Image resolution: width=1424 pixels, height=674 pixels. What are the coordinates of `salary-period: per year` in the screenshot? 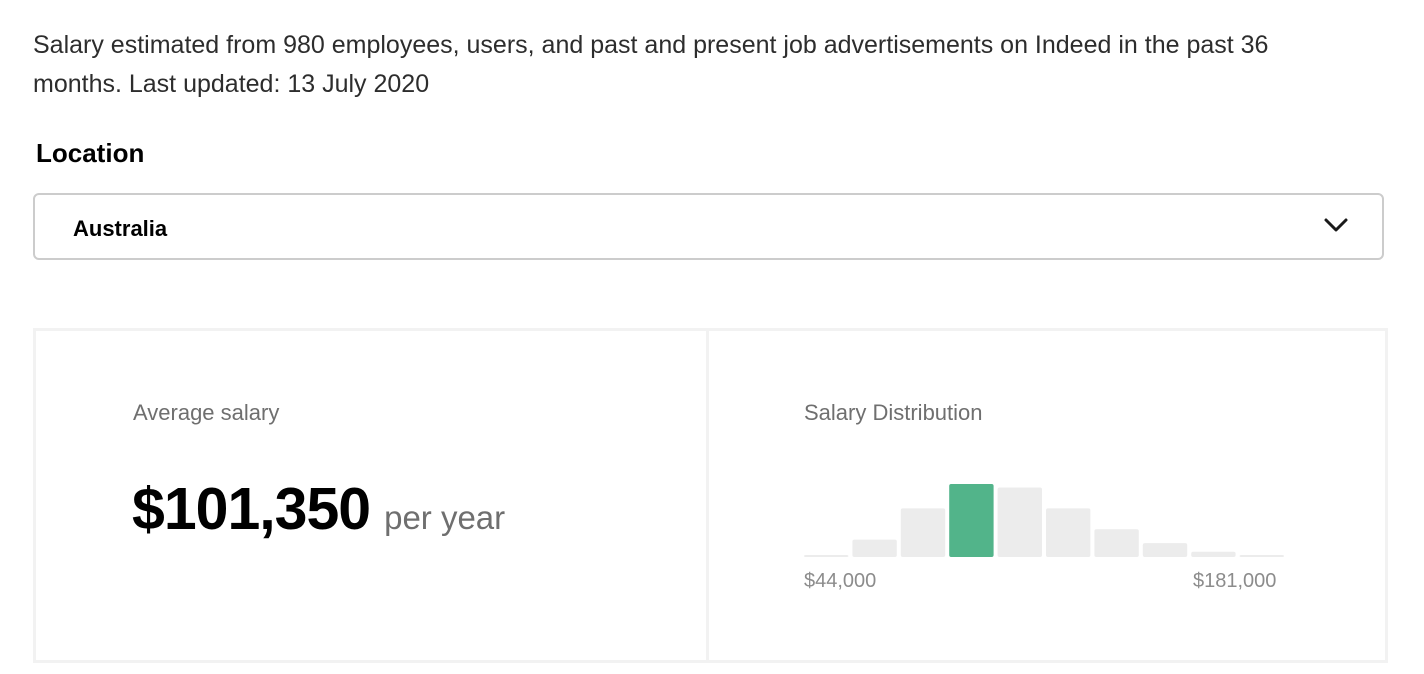 It's located at (445, 517).